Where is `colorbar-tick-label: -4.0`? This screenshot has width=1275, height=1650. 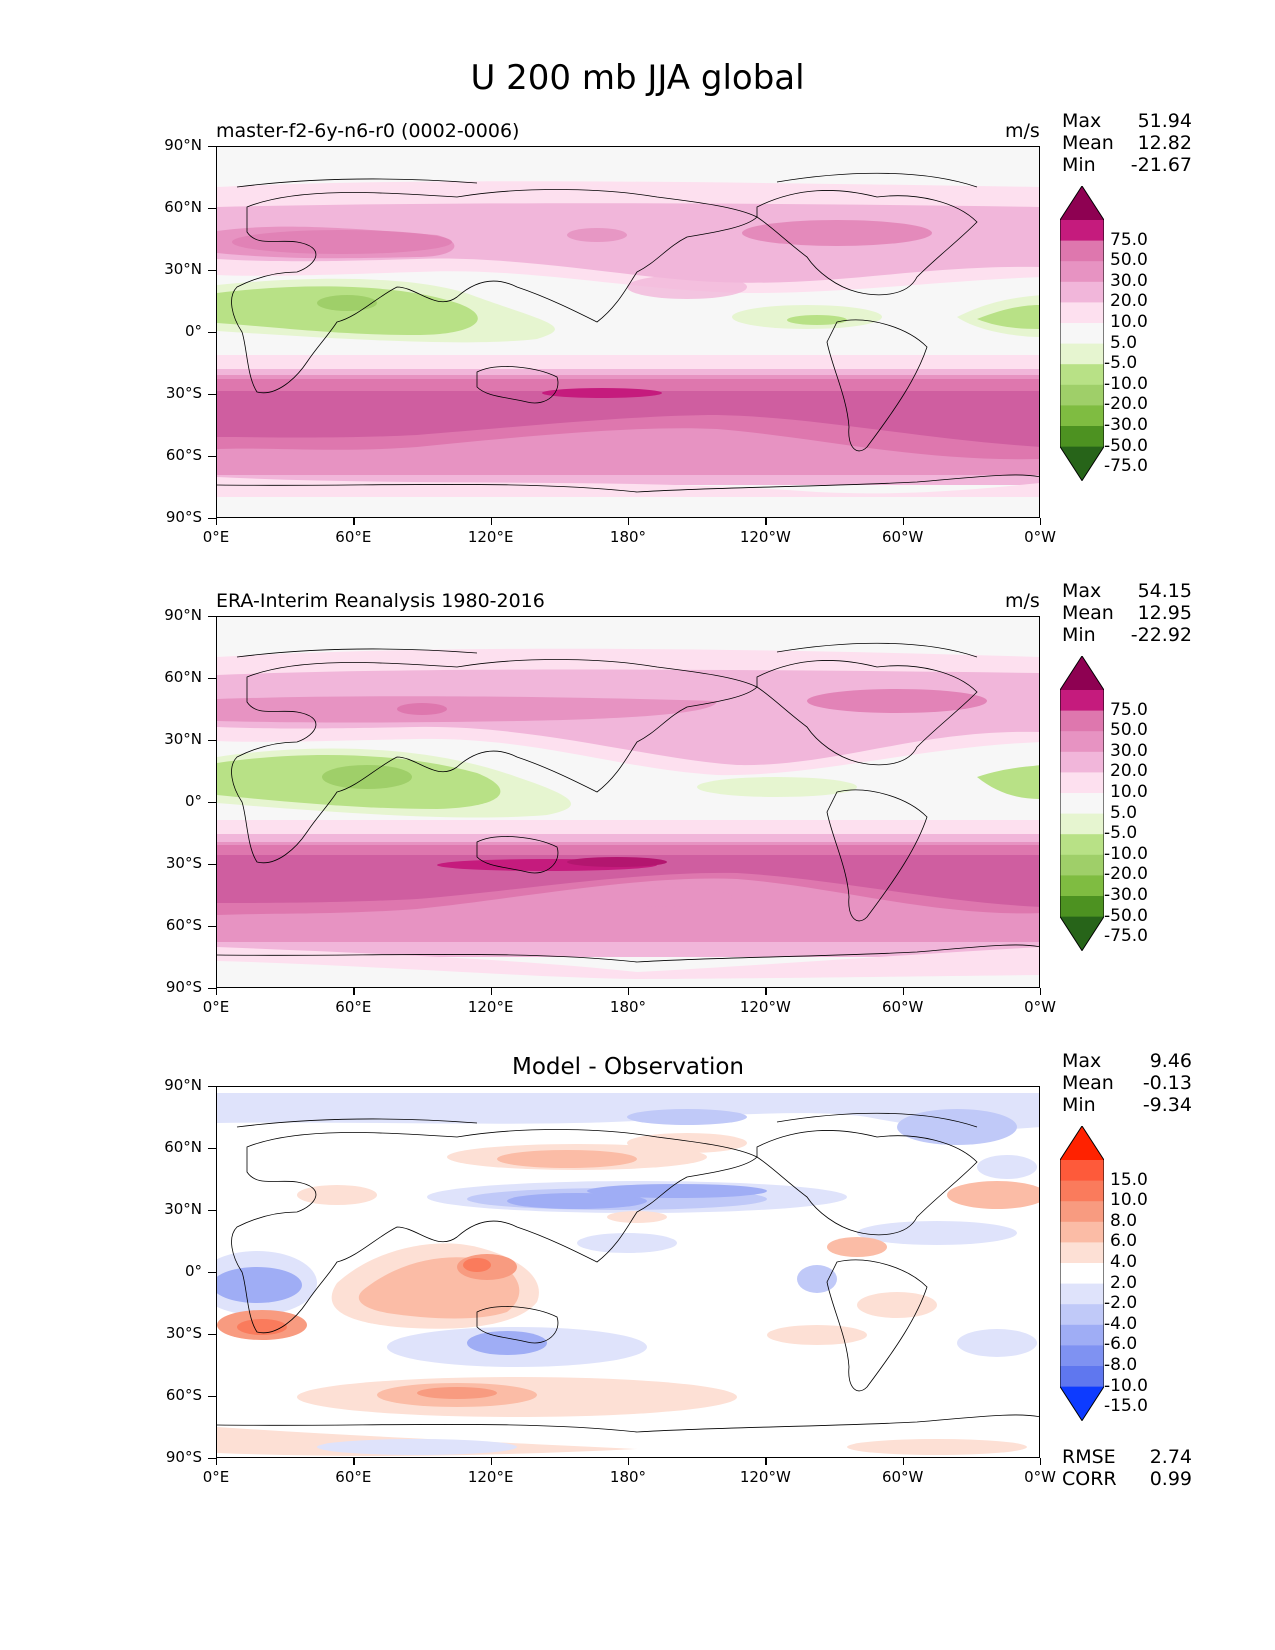
colorbar-tick-label: -4.0 is located at coordinates (1121, 1323).